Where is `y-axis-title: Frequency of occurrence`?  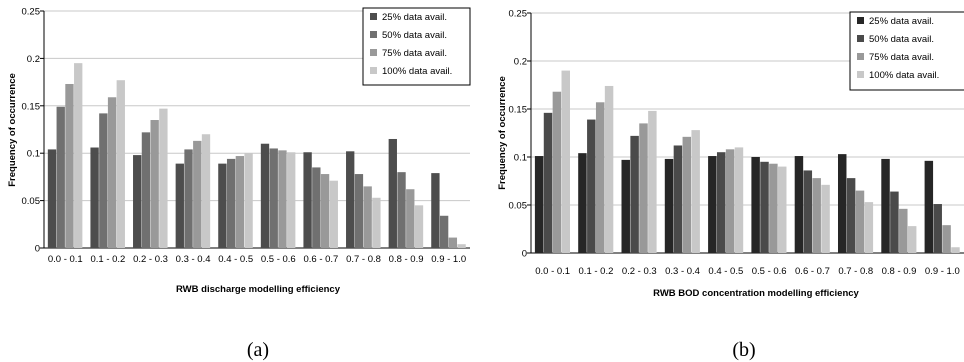
y-axis-title: Frequency of occurrence is located at coordinates (502, 133).